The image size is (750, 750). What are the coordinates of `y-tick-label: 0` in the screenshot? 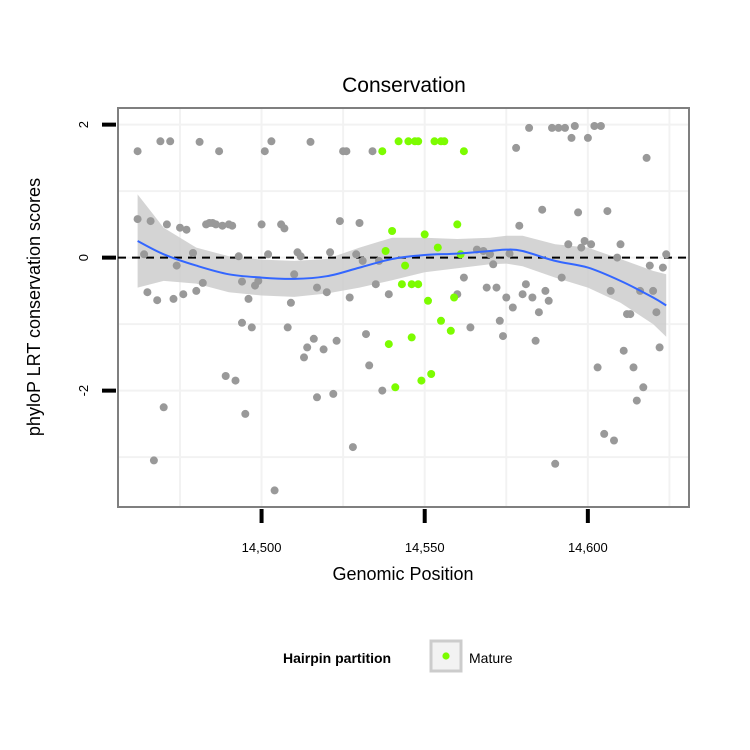 It's located at (83, 257).